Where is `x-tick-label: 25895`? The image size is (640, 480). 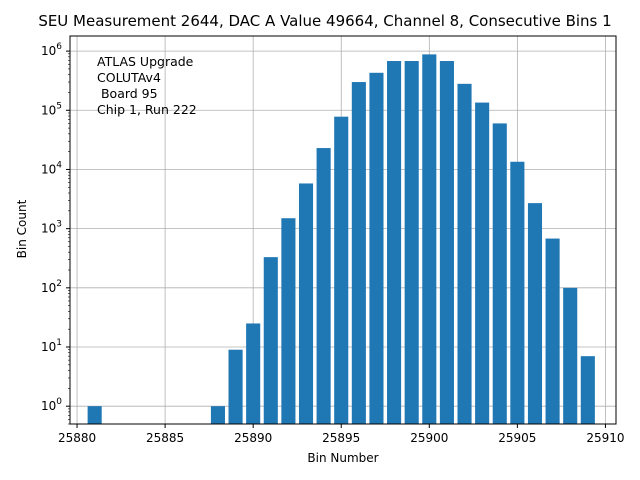
x-tick-label: 25895 is located at coordinates (341, 438).